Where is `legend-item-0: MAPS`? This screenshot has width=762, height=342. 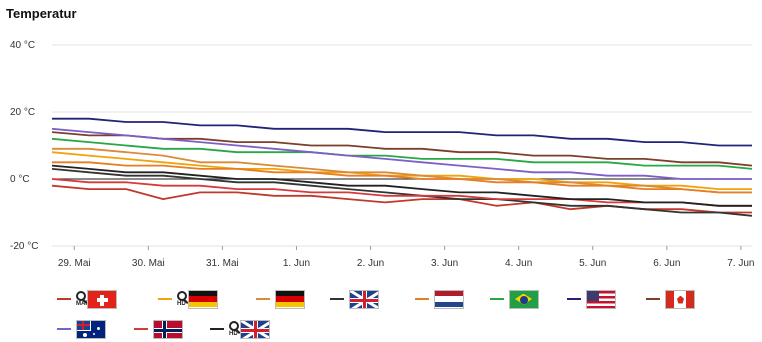
legend-item-0: MAPS is located at coordinates (87, 299).